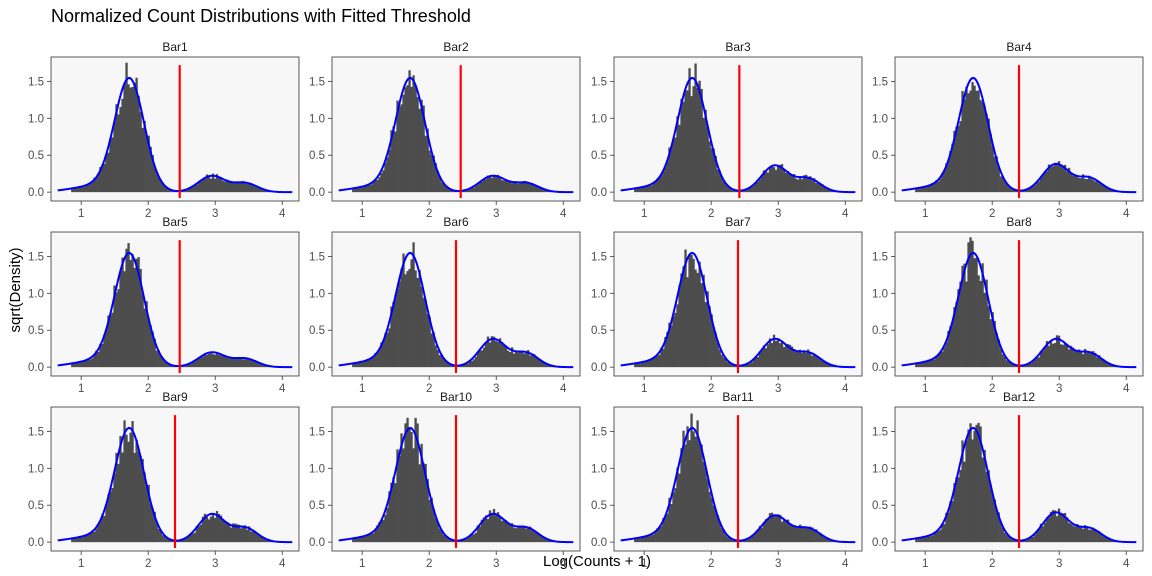 The width and height of the screenshot is (1152, 576). Describe the element at coordinates (148, 214) in the screenshot. I see `x-tick-label: 2` at that location.